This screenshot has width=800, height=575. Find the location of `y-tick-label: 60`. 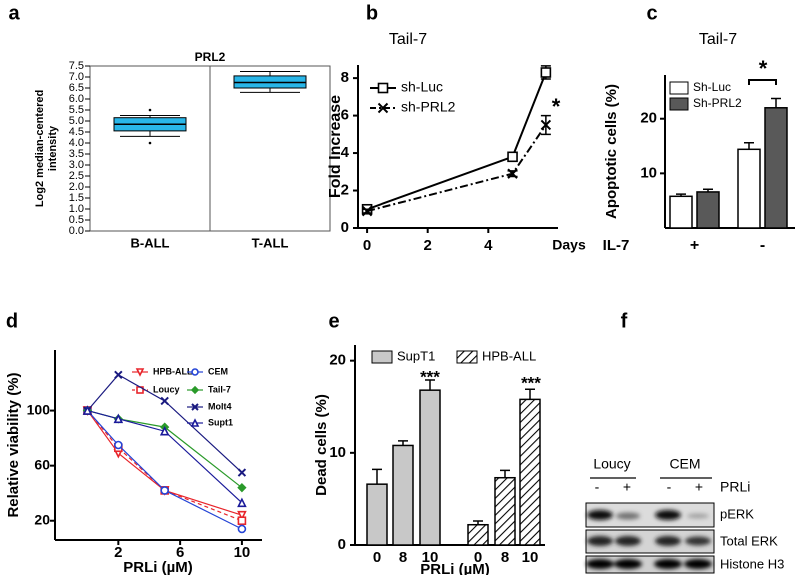

y-tick-label: 60 is located at coordinates (42, 464).